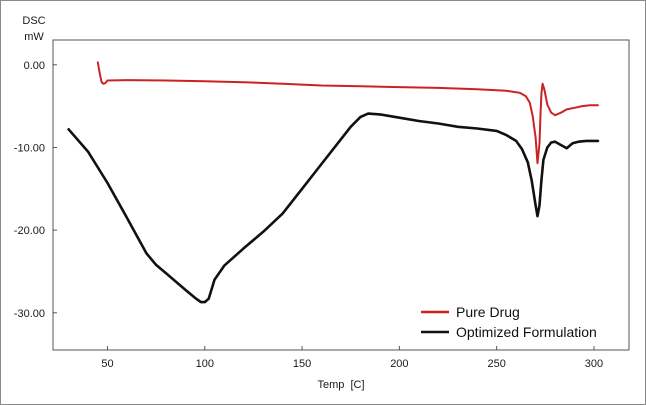 The width and height of the screenshot is (646, 405). I want to click on legend-label-pure-drug: Pure Drug, so click(488, 312).